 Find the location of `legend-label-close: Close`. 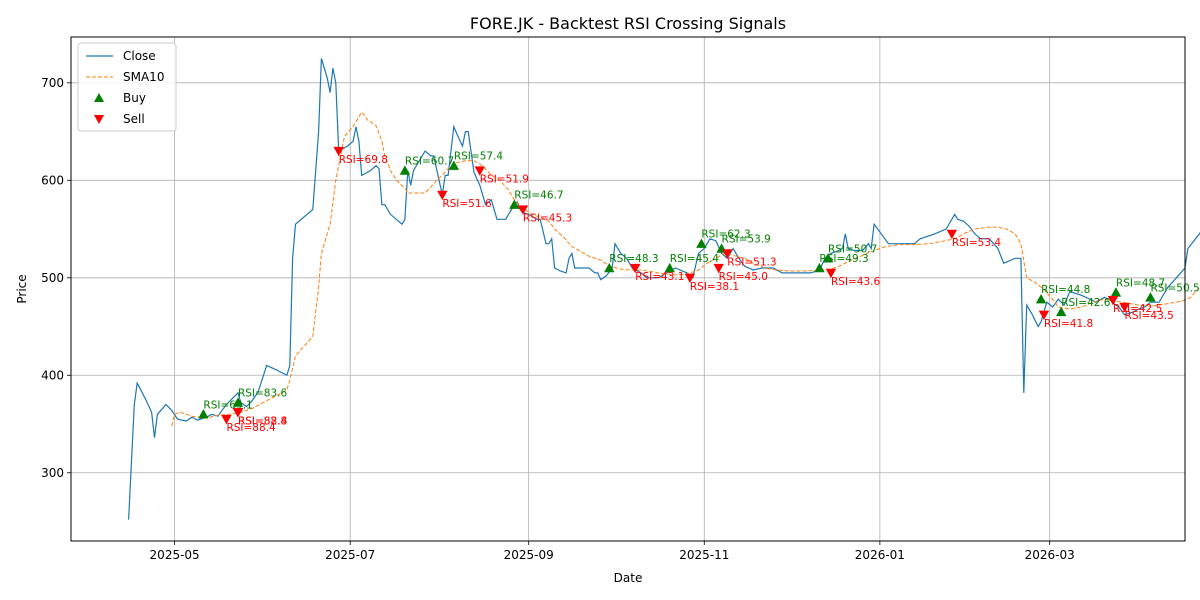

legend-label-close: Close is located at coordinates (139, 56).